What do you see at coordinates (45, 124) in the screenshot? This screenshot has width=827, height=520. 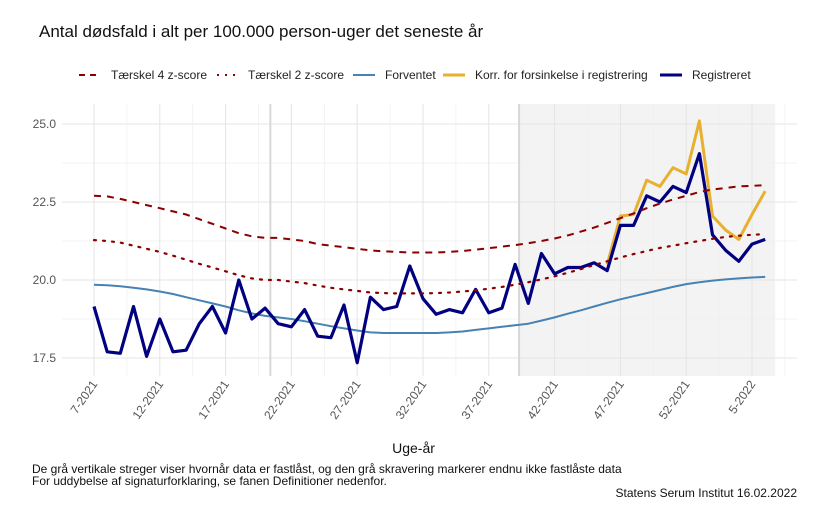 I see `y-tick-label: 25.0` at bounding box center [45, 124].